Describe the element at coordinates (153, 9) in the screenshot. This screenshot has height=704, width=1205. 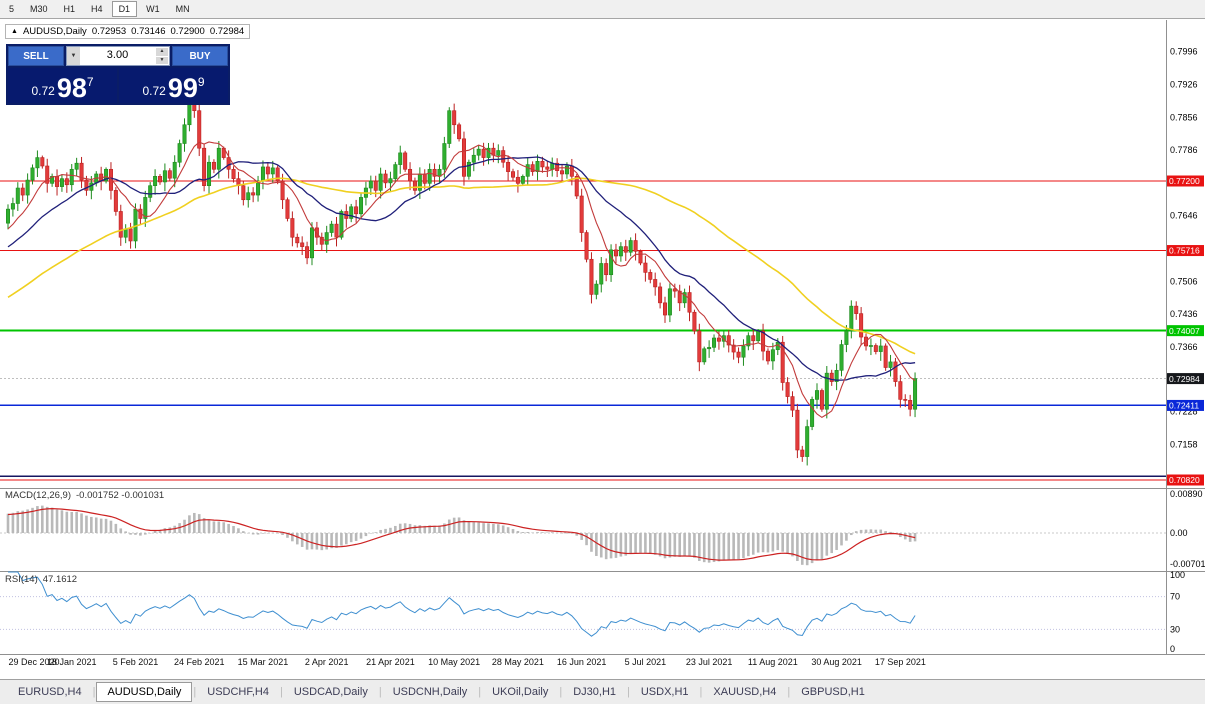
I see `timeframe-button-W1: W1` at that location.